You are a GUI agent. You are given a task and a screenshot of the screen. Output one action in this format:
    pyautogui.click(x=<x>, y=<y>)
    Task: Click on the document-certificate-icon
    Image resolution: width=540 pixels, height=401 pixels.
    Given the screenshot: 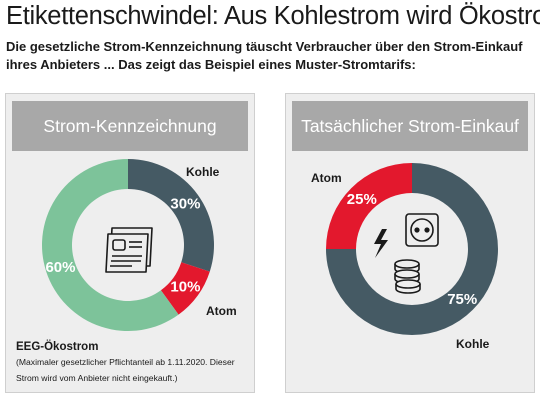 What is the action you would take?
    pyautogui.click(x=129, y=250)
    